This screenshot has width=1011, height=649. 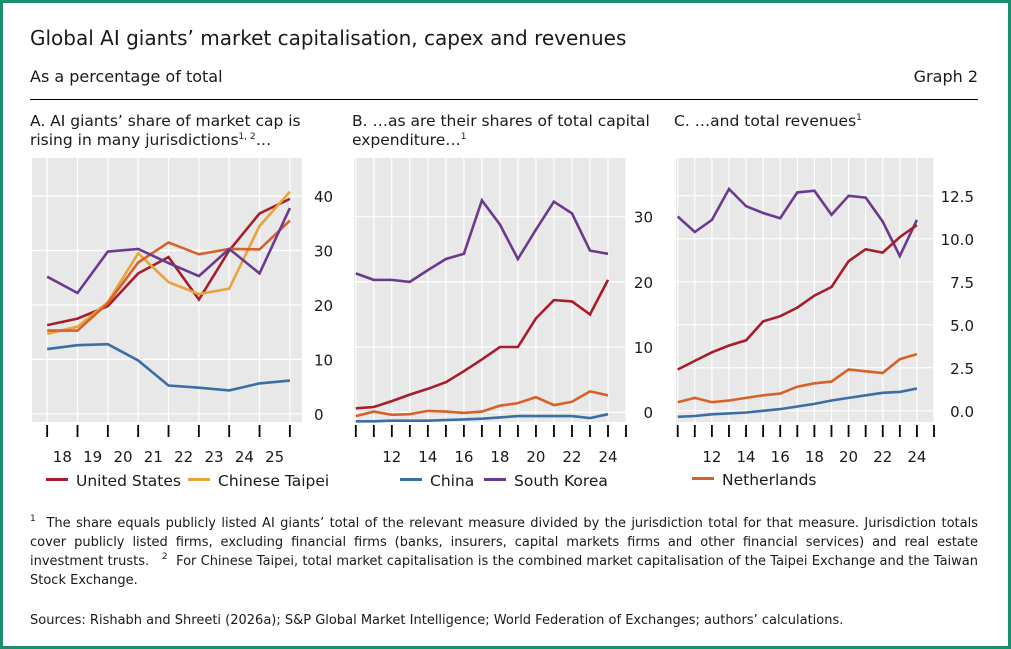 I want to click on panel-c-x-tick-label: 24, so click(x=916, y=457).